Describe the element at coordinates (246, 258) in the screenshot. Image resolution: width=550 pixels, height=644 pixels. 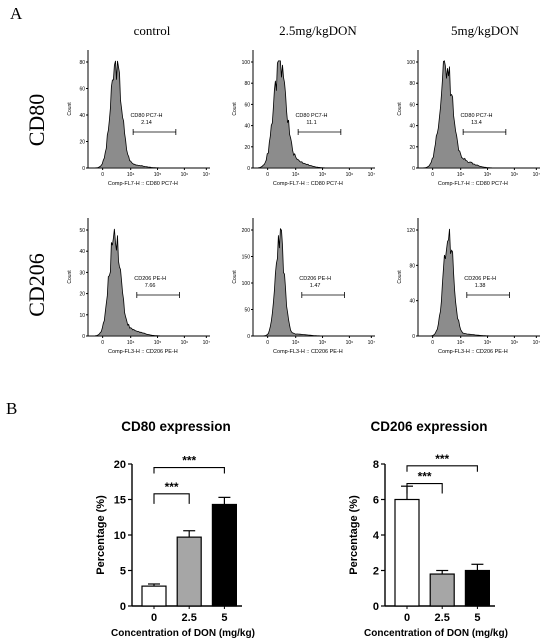
I see `y-tick-label: 150` at that location.